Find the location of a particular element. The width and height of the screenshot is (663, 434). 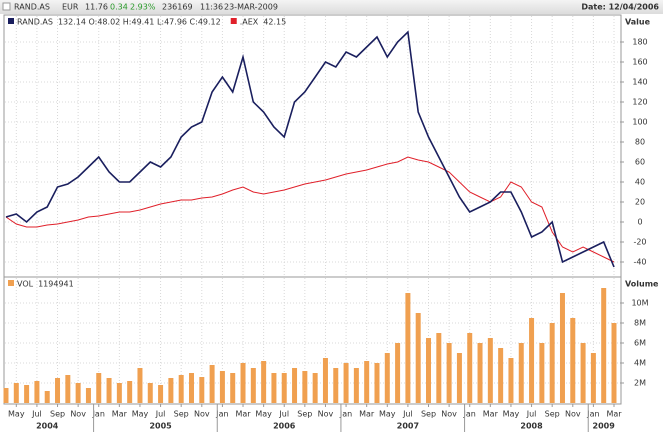

y-tick-label: 8M is located at coordinates (640, 323).